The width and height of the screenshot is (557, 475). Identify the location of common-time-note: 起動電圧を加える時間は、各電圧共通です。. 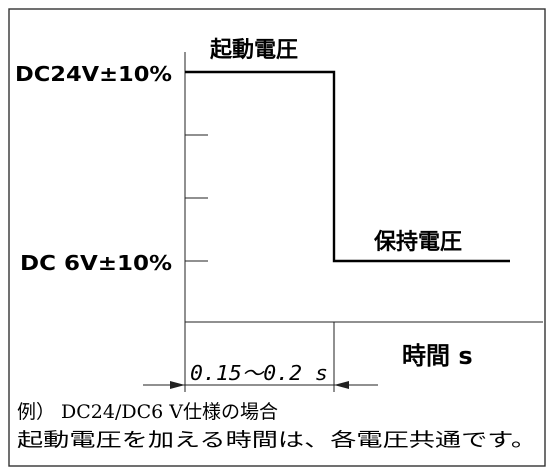
(277, 440).